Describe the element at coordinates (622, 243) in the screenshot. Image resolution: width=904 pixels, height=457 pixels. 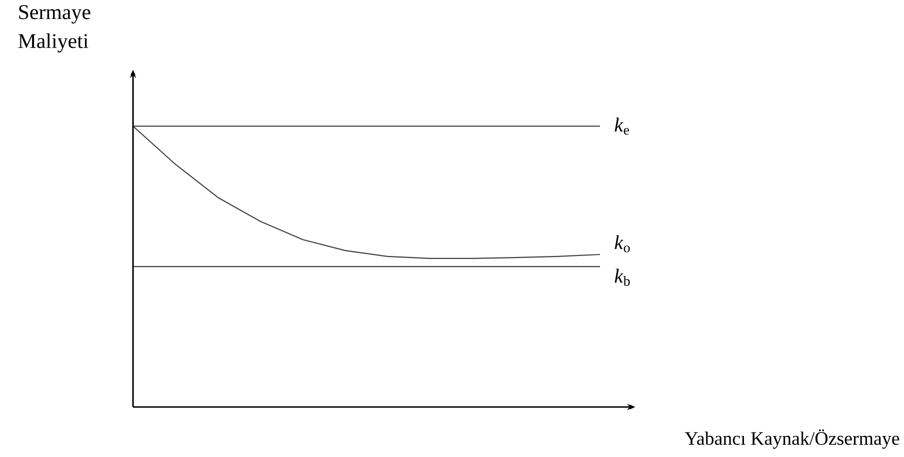
I see `series-label: k$_{o}$` at that location.